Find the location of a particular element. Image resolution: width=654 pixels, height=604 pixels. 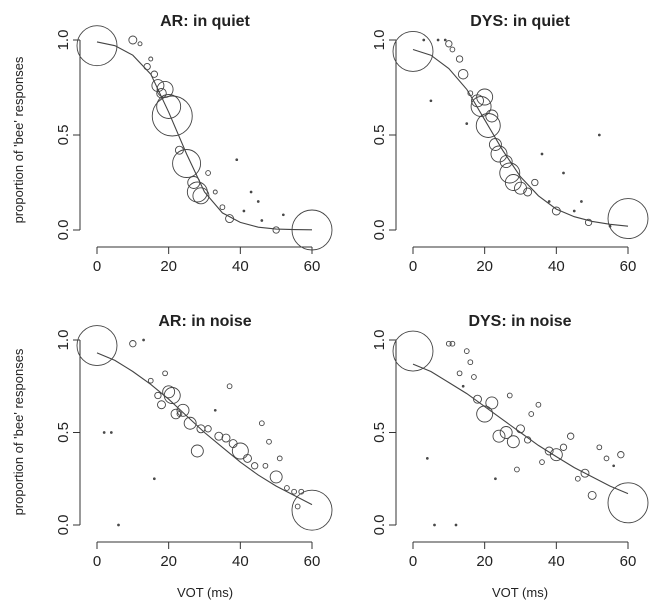

panel-title: AR: in noise is located at coordinates (204, 321).